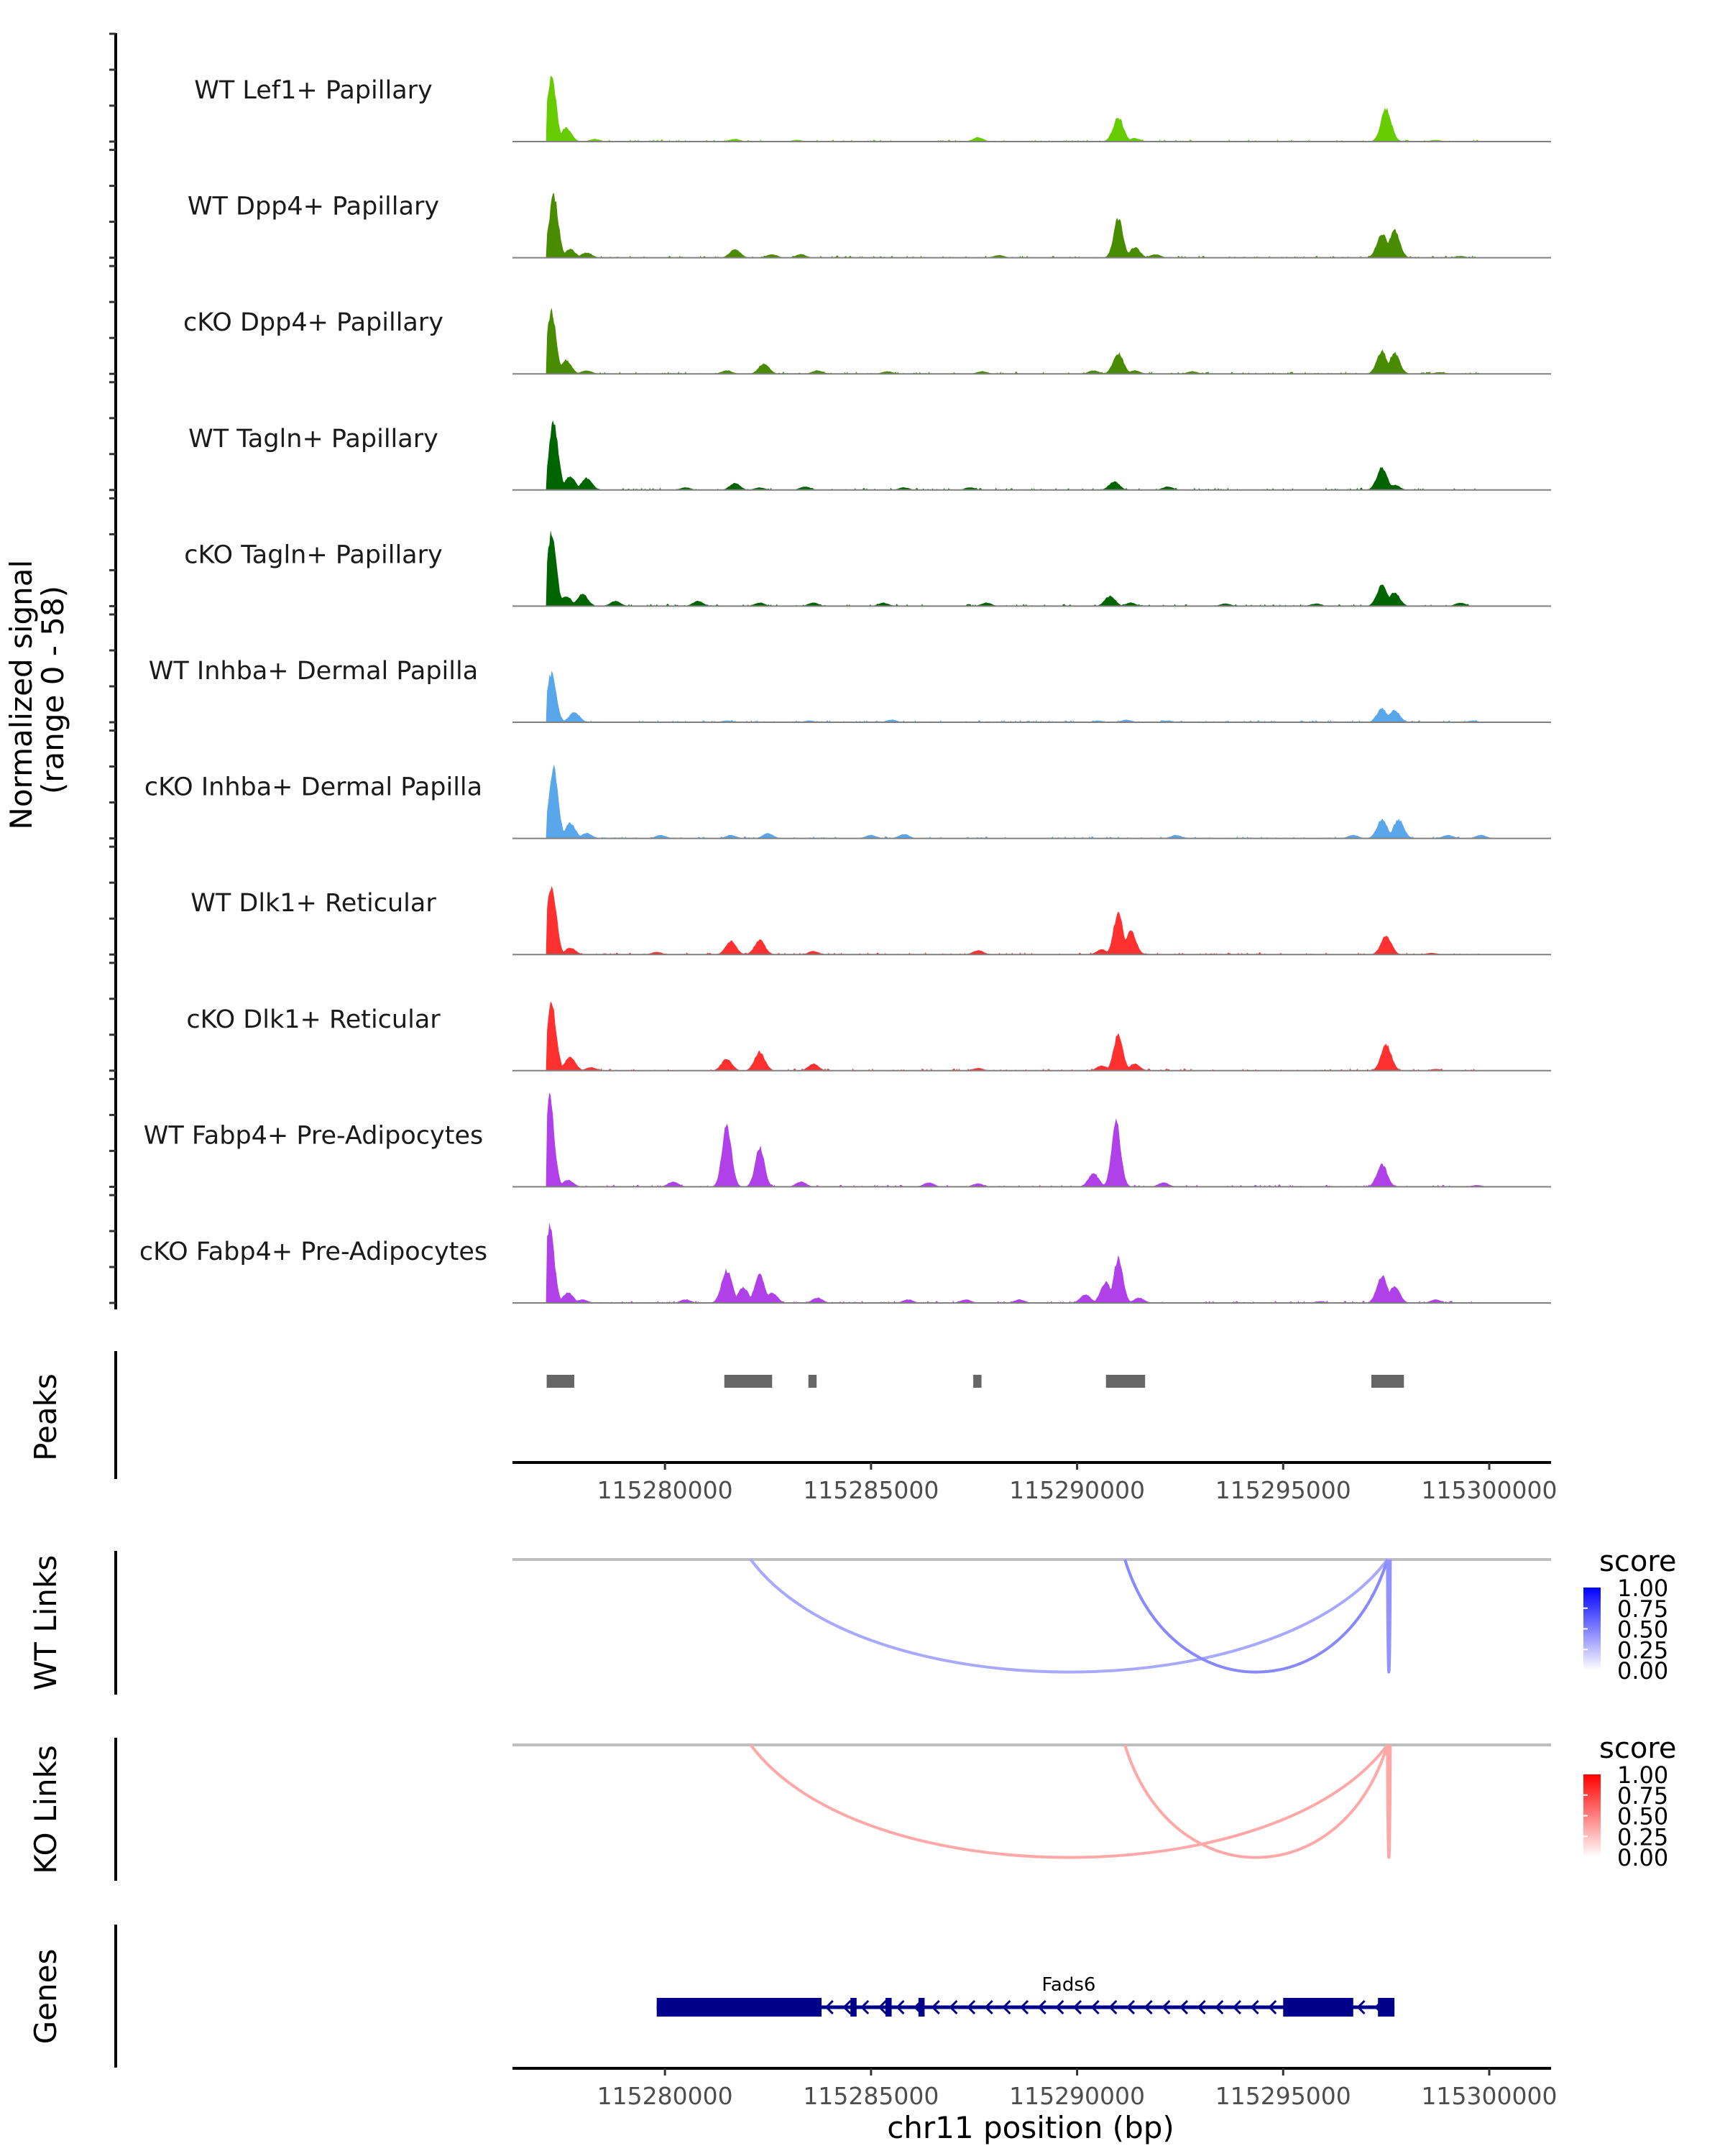 The image size is (1725, 2156). Describe the element at coordinates (1283, 1490) in the screenshot. I see `x-tick-label: 115295000` at that location.